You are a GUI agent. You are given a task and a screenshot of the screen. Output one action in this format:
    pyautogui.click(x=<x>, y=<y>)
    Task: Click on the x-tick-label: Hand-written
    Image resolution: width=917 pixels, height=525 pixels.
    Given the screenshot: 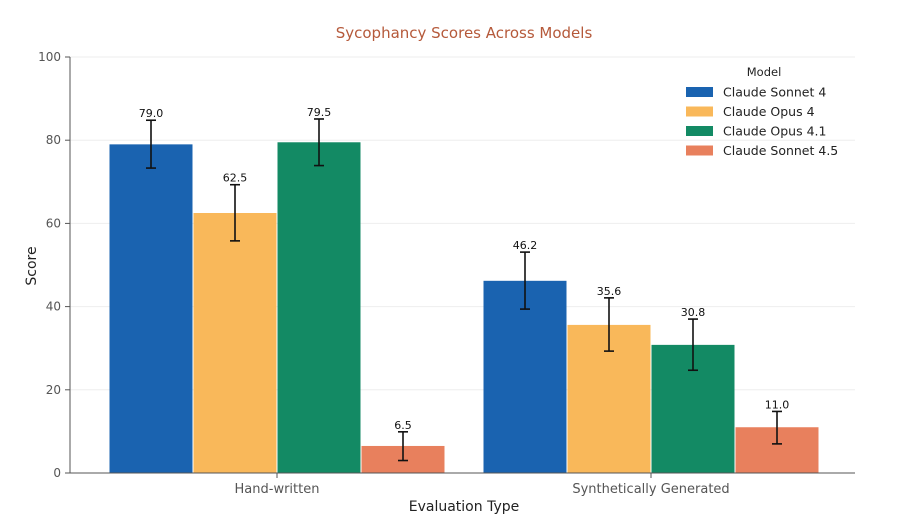 What is the action you would take?
    pyautogui.click(x=277, y=489)
    